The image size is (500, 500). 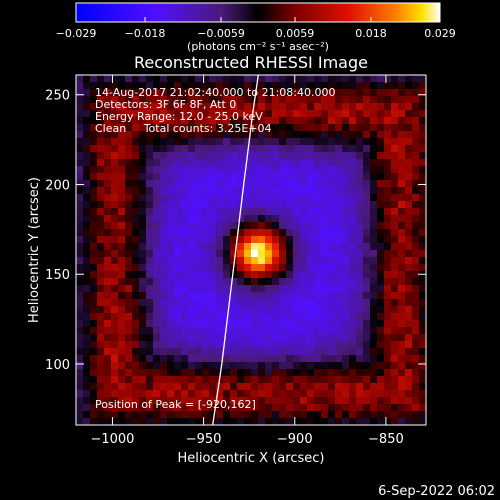 I want to click on x-axis-label: Heliocentric X (arcsec), so click(x=251, y=458).